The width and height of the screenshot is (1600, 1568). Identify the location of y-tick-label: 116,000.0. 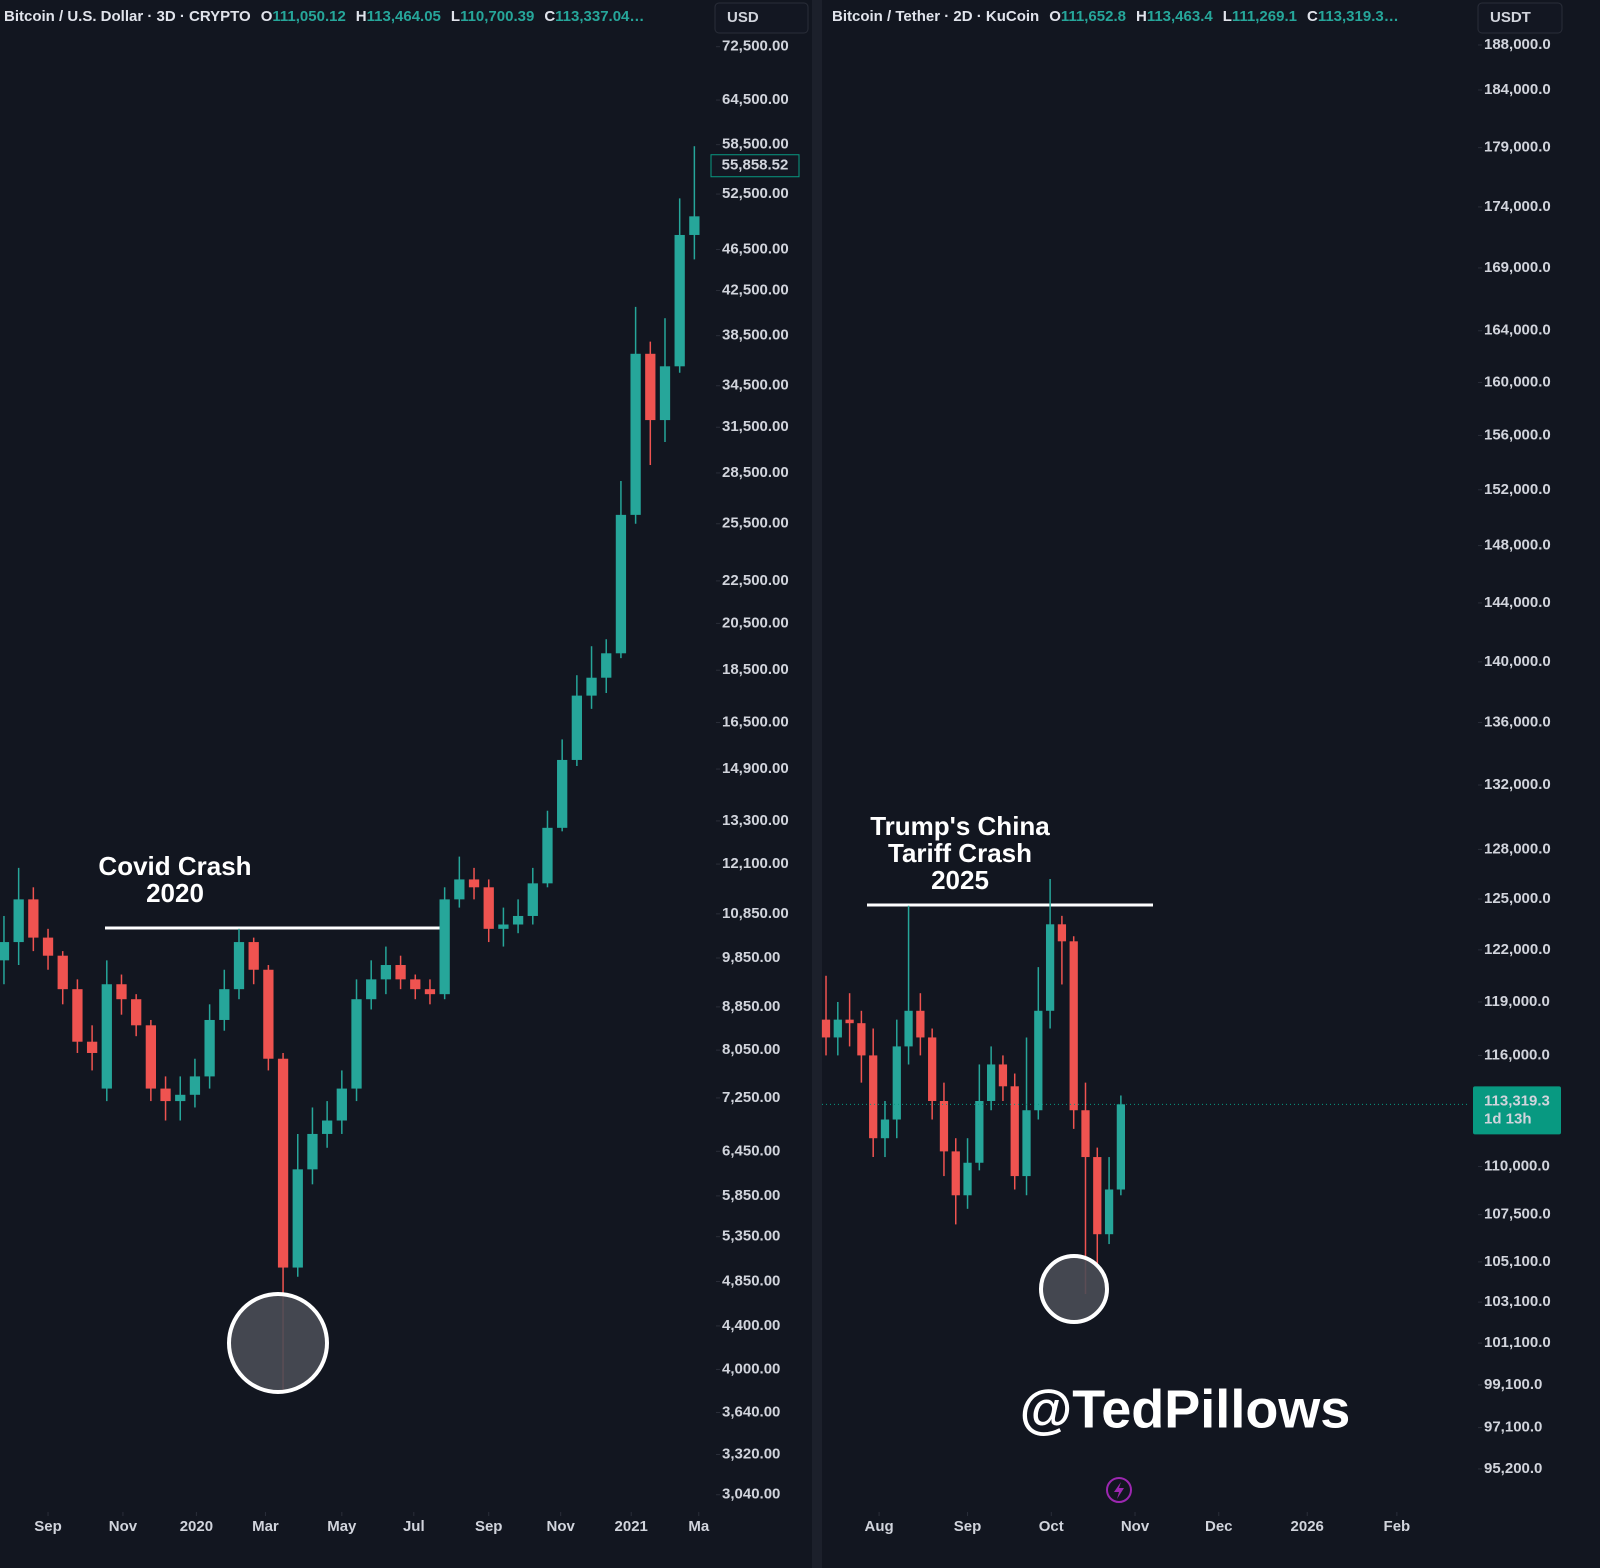
(1517, 1054).